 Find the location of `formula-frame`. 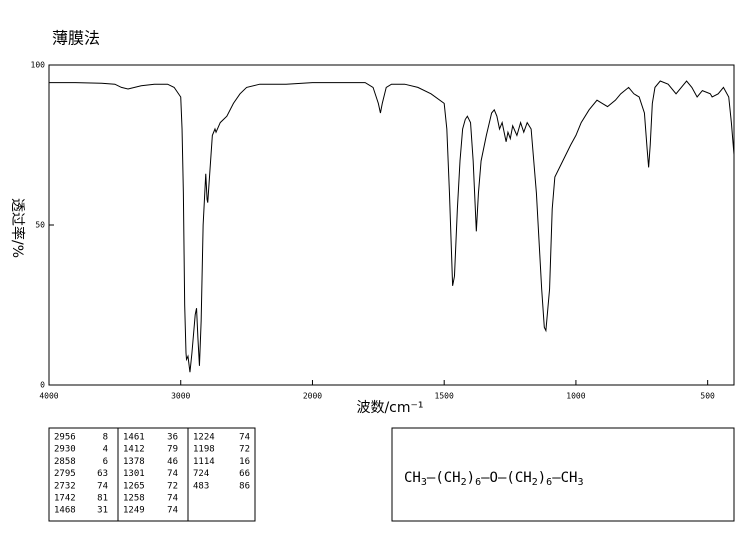

formula-frame is located at coordinates (563, 474).